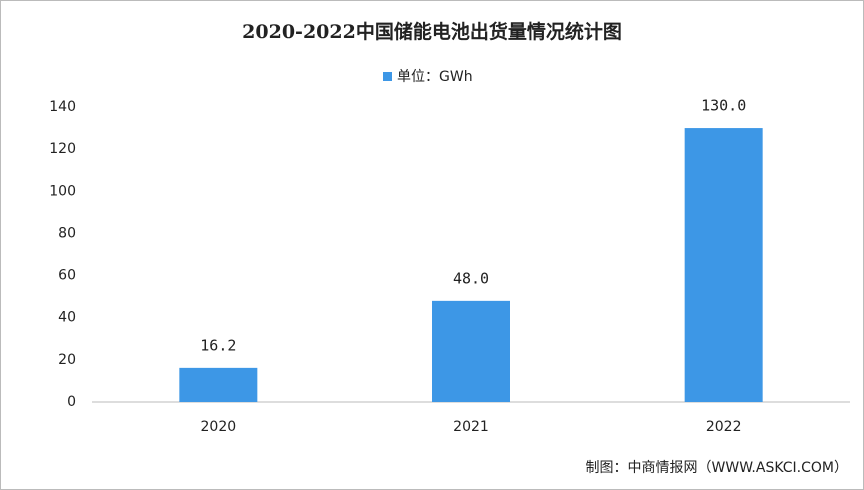 The image size is (864, 490). Describe the element at coordinates (219, 427) in the screenshot. I see `x-tick-label: 2020` at that location.